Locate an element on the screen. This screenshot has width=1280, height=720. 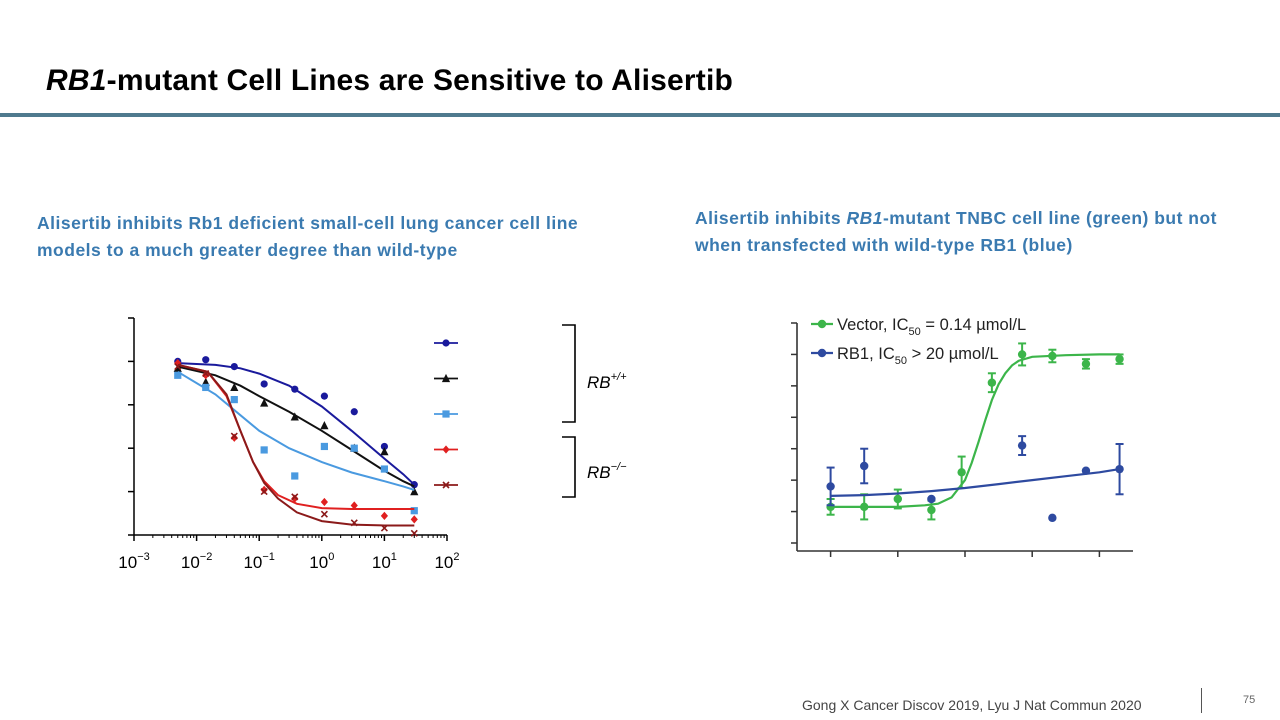
x-tick-exponent: 0 is located at coordinates (331, 557).